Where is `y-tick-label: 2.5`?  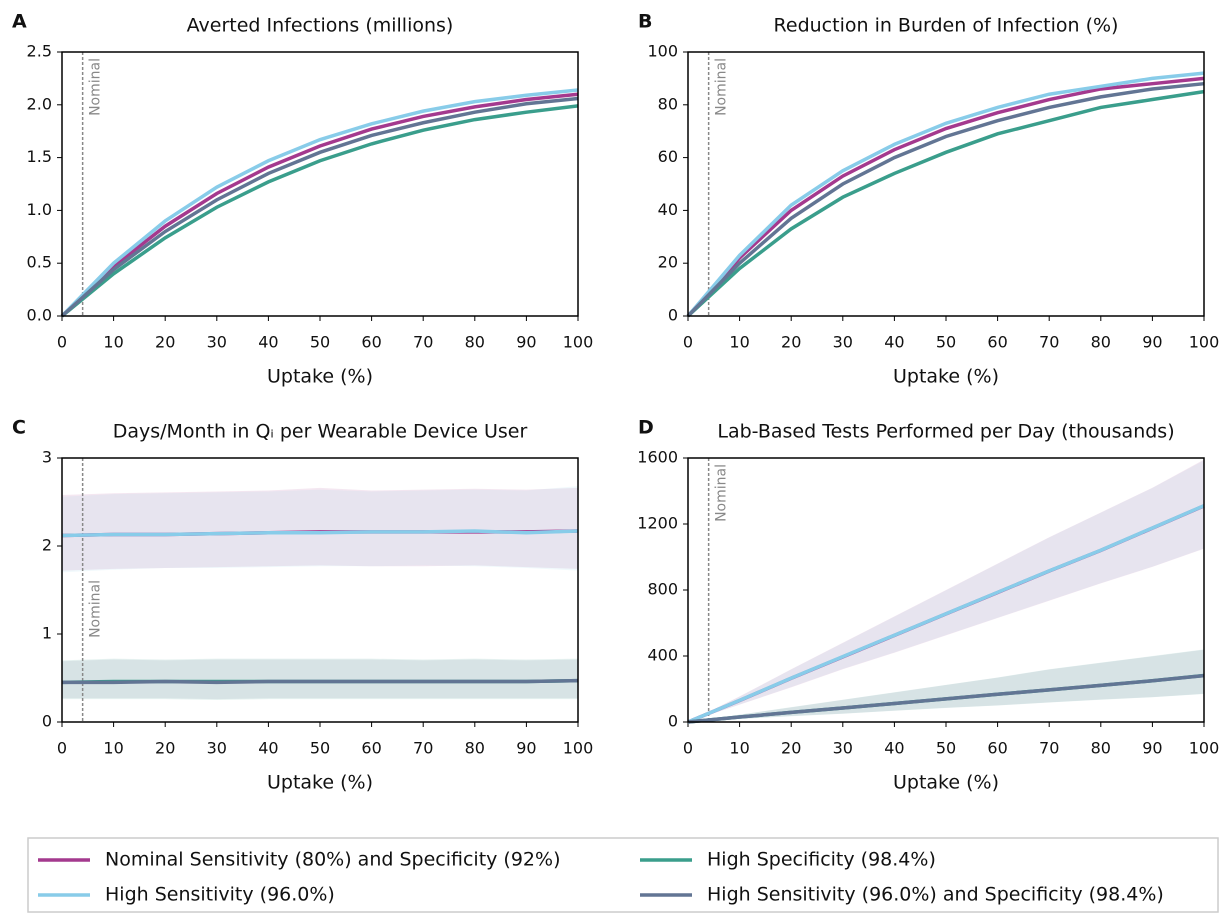 y-tick-label: 2.5 is located at coordinates (39, 51).